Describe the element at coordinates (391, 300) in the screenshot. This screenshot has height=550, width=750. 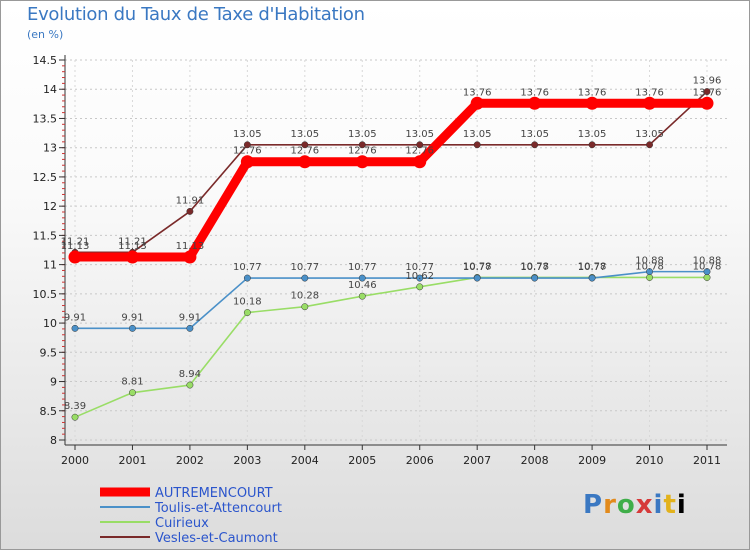
I see `series-line` at that location.